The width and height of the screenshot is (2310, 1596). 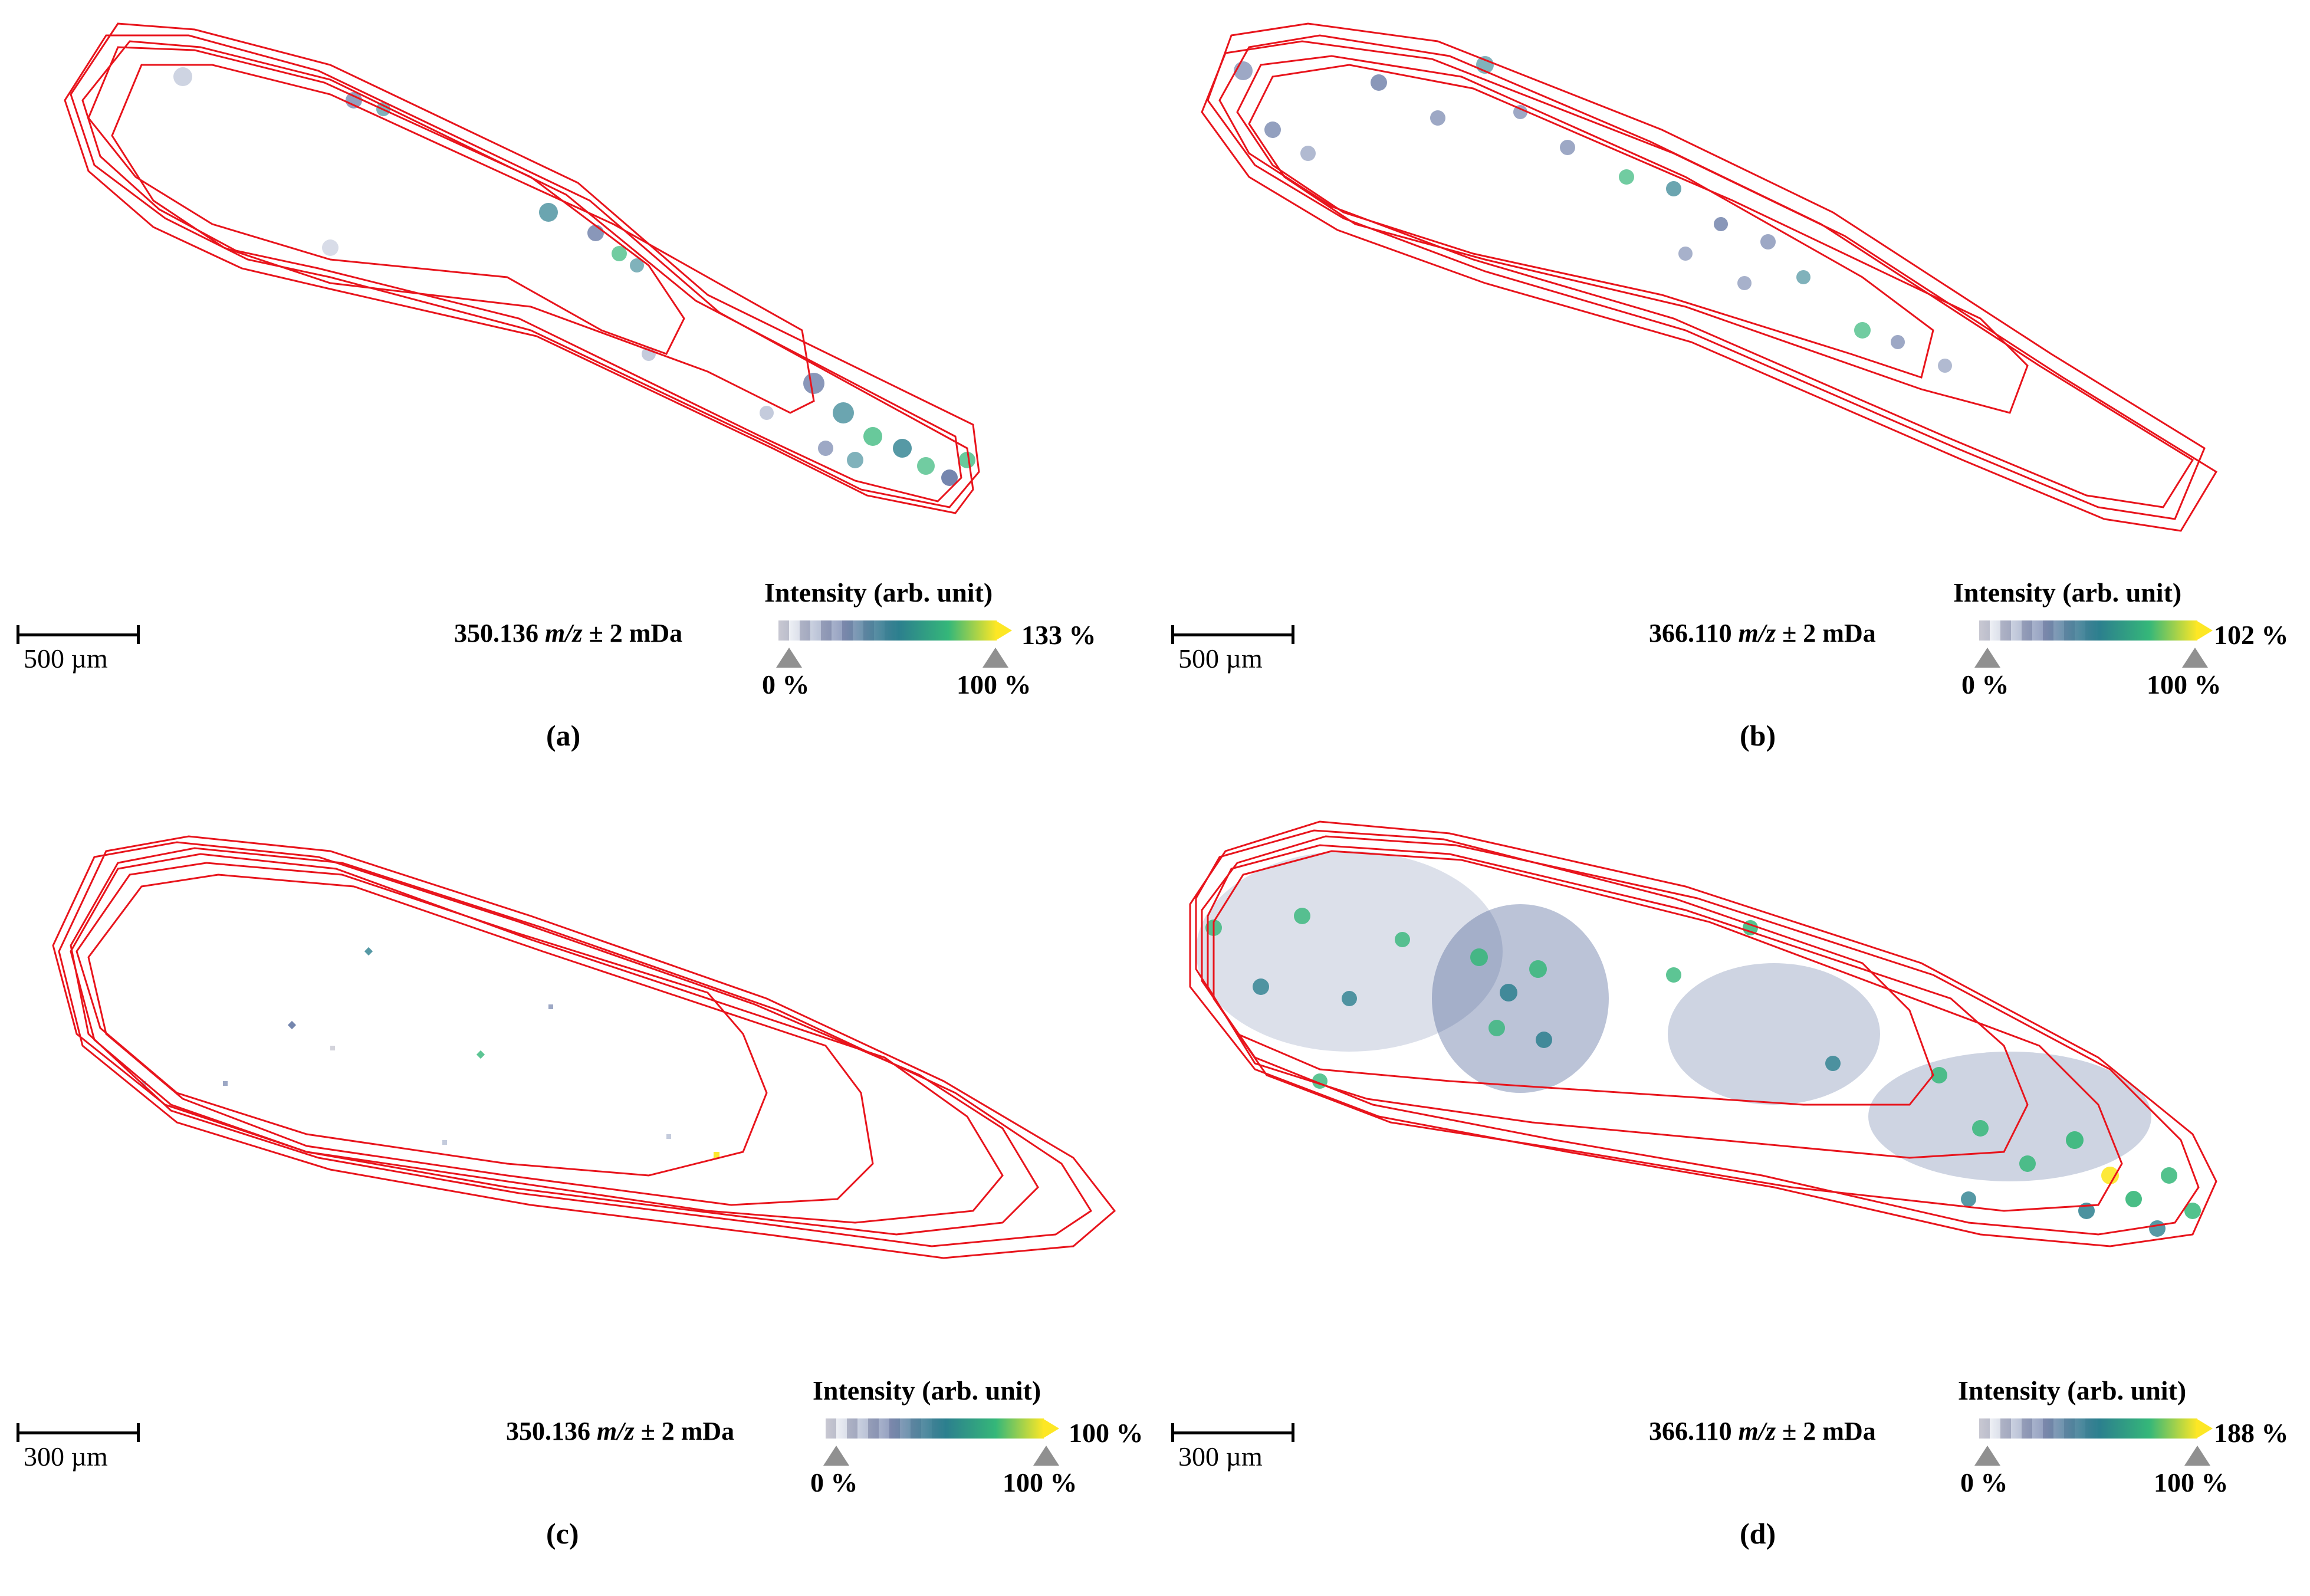 I want to click on ref-marker-a, so click(x=996, y=658).